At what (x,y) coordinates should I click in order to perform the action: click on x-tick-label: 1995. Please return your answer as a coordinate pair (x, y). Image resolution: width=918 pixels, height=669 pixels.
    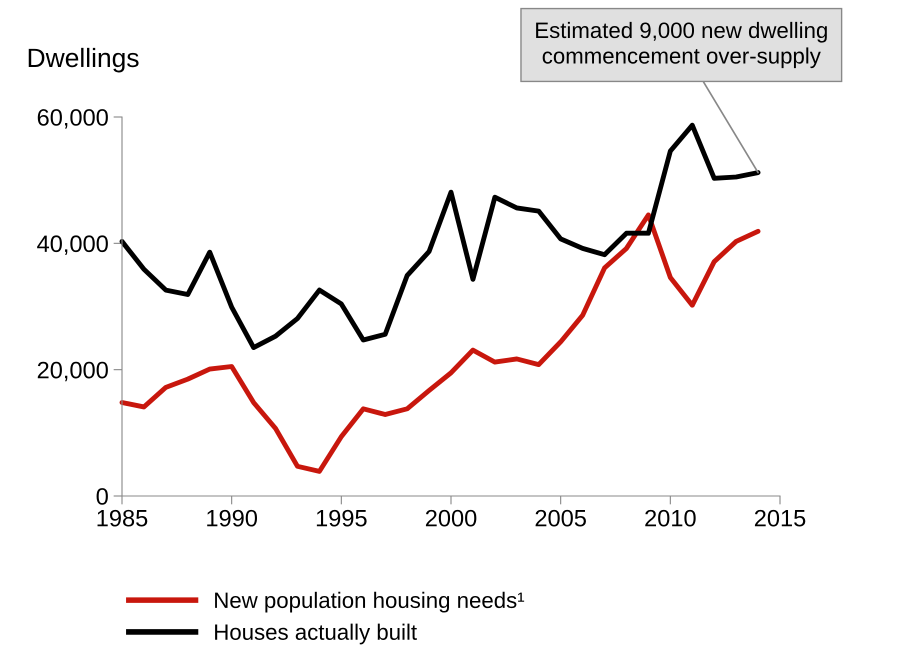
    Looking at the image, I should click on (341, 518).